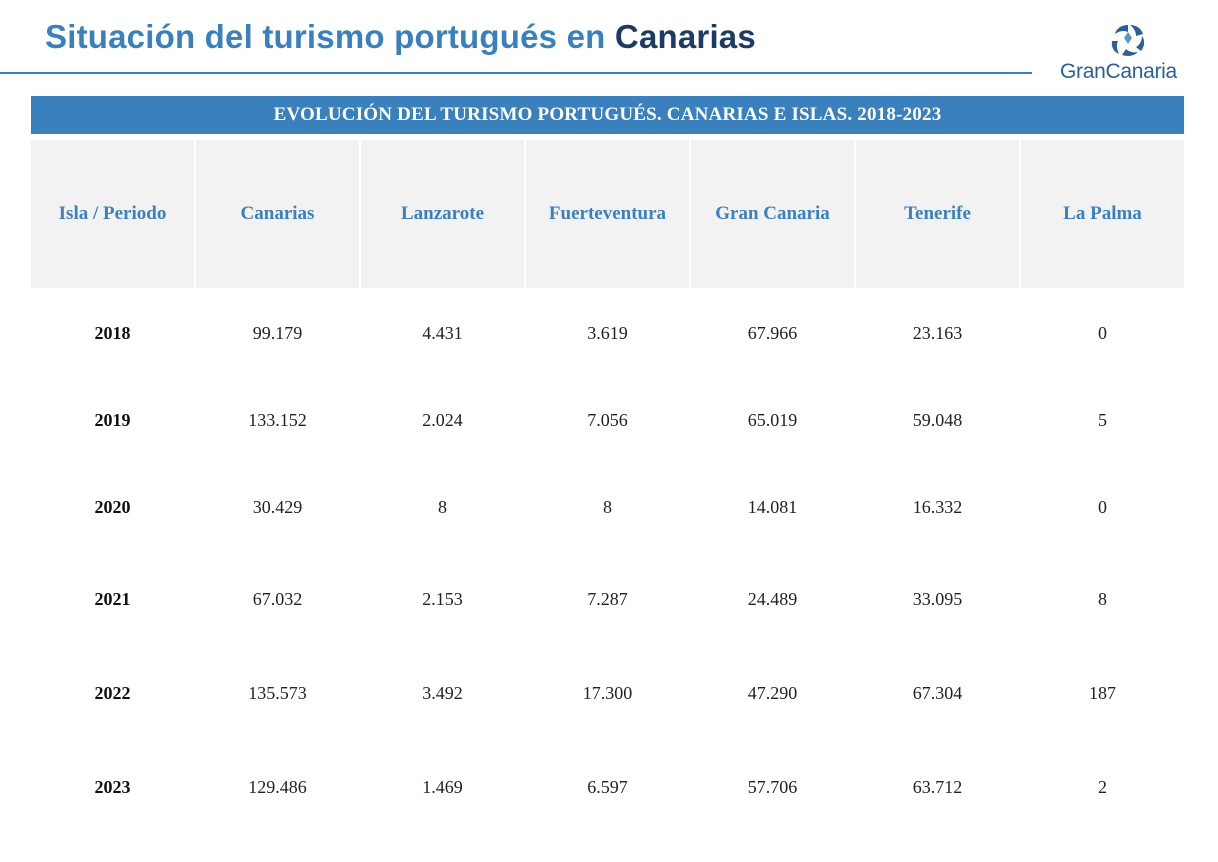  What do you see at coordinates (685, 36) in the screenshot?
I see `page-title-highlight: Canarias` at bounding box center [685, 36].